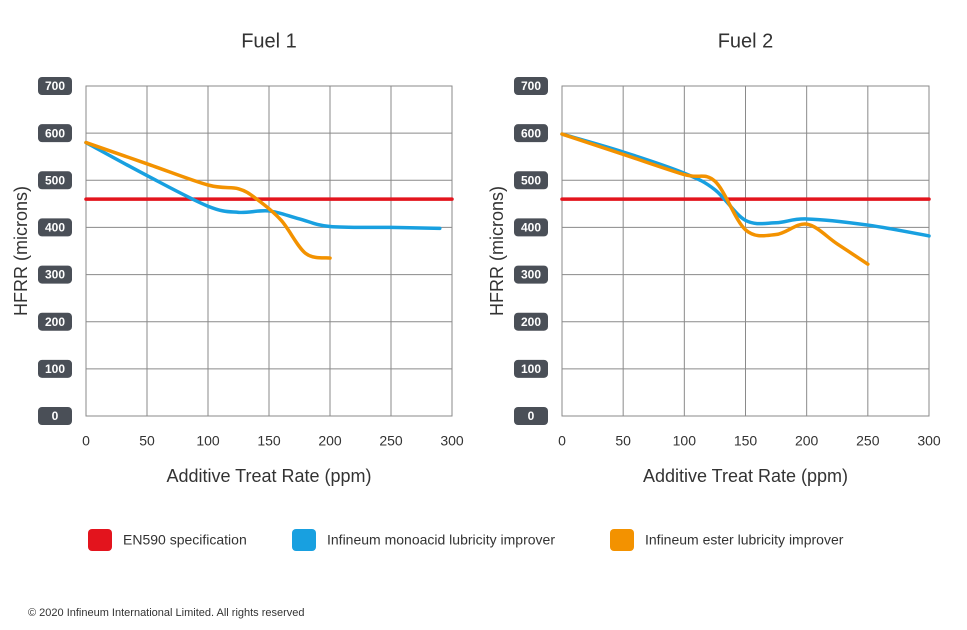 This screenshot has width=967, height=630. What do you see at coordinates (746, 41) in the screenshot?
I see `chart-title: Fuel 2` at bounding box center [746, 41].